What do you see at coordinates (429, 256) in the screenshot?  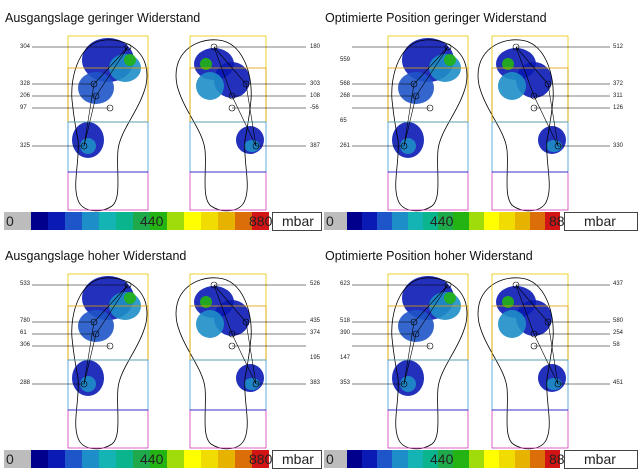 I see `panel-title: Optimierte Position hoher Widerstand` at bounding box center [429, 256].